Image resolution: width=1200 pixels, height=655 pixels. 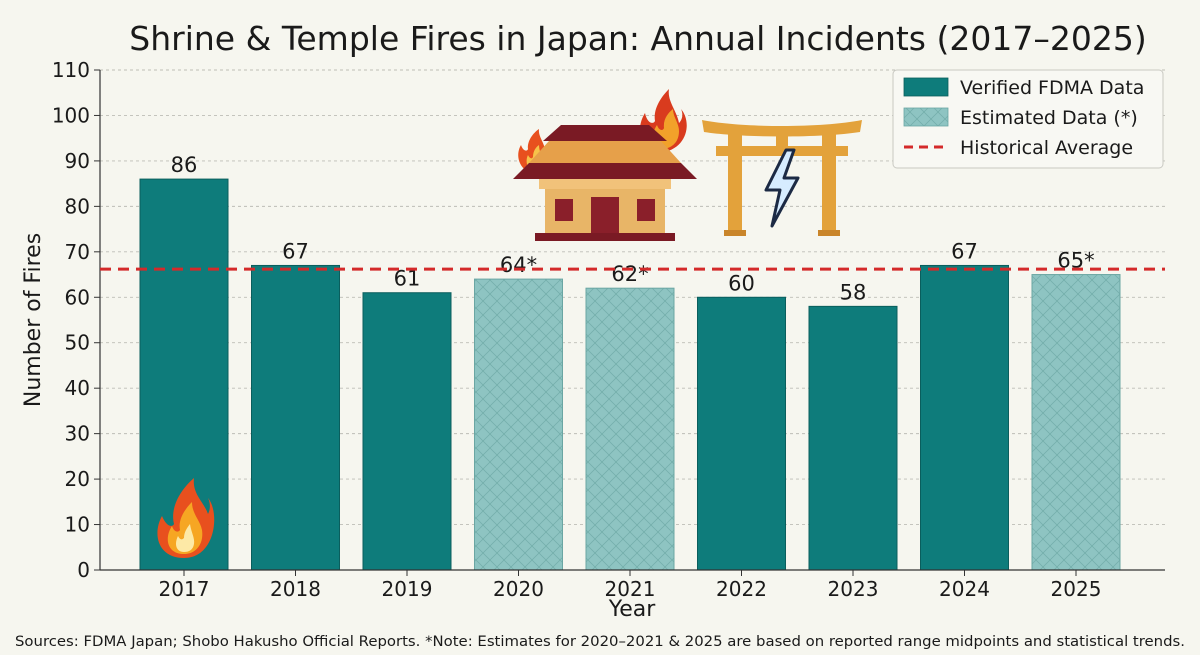 I want to click on data-label: 62*, so click(x=629, y=274).